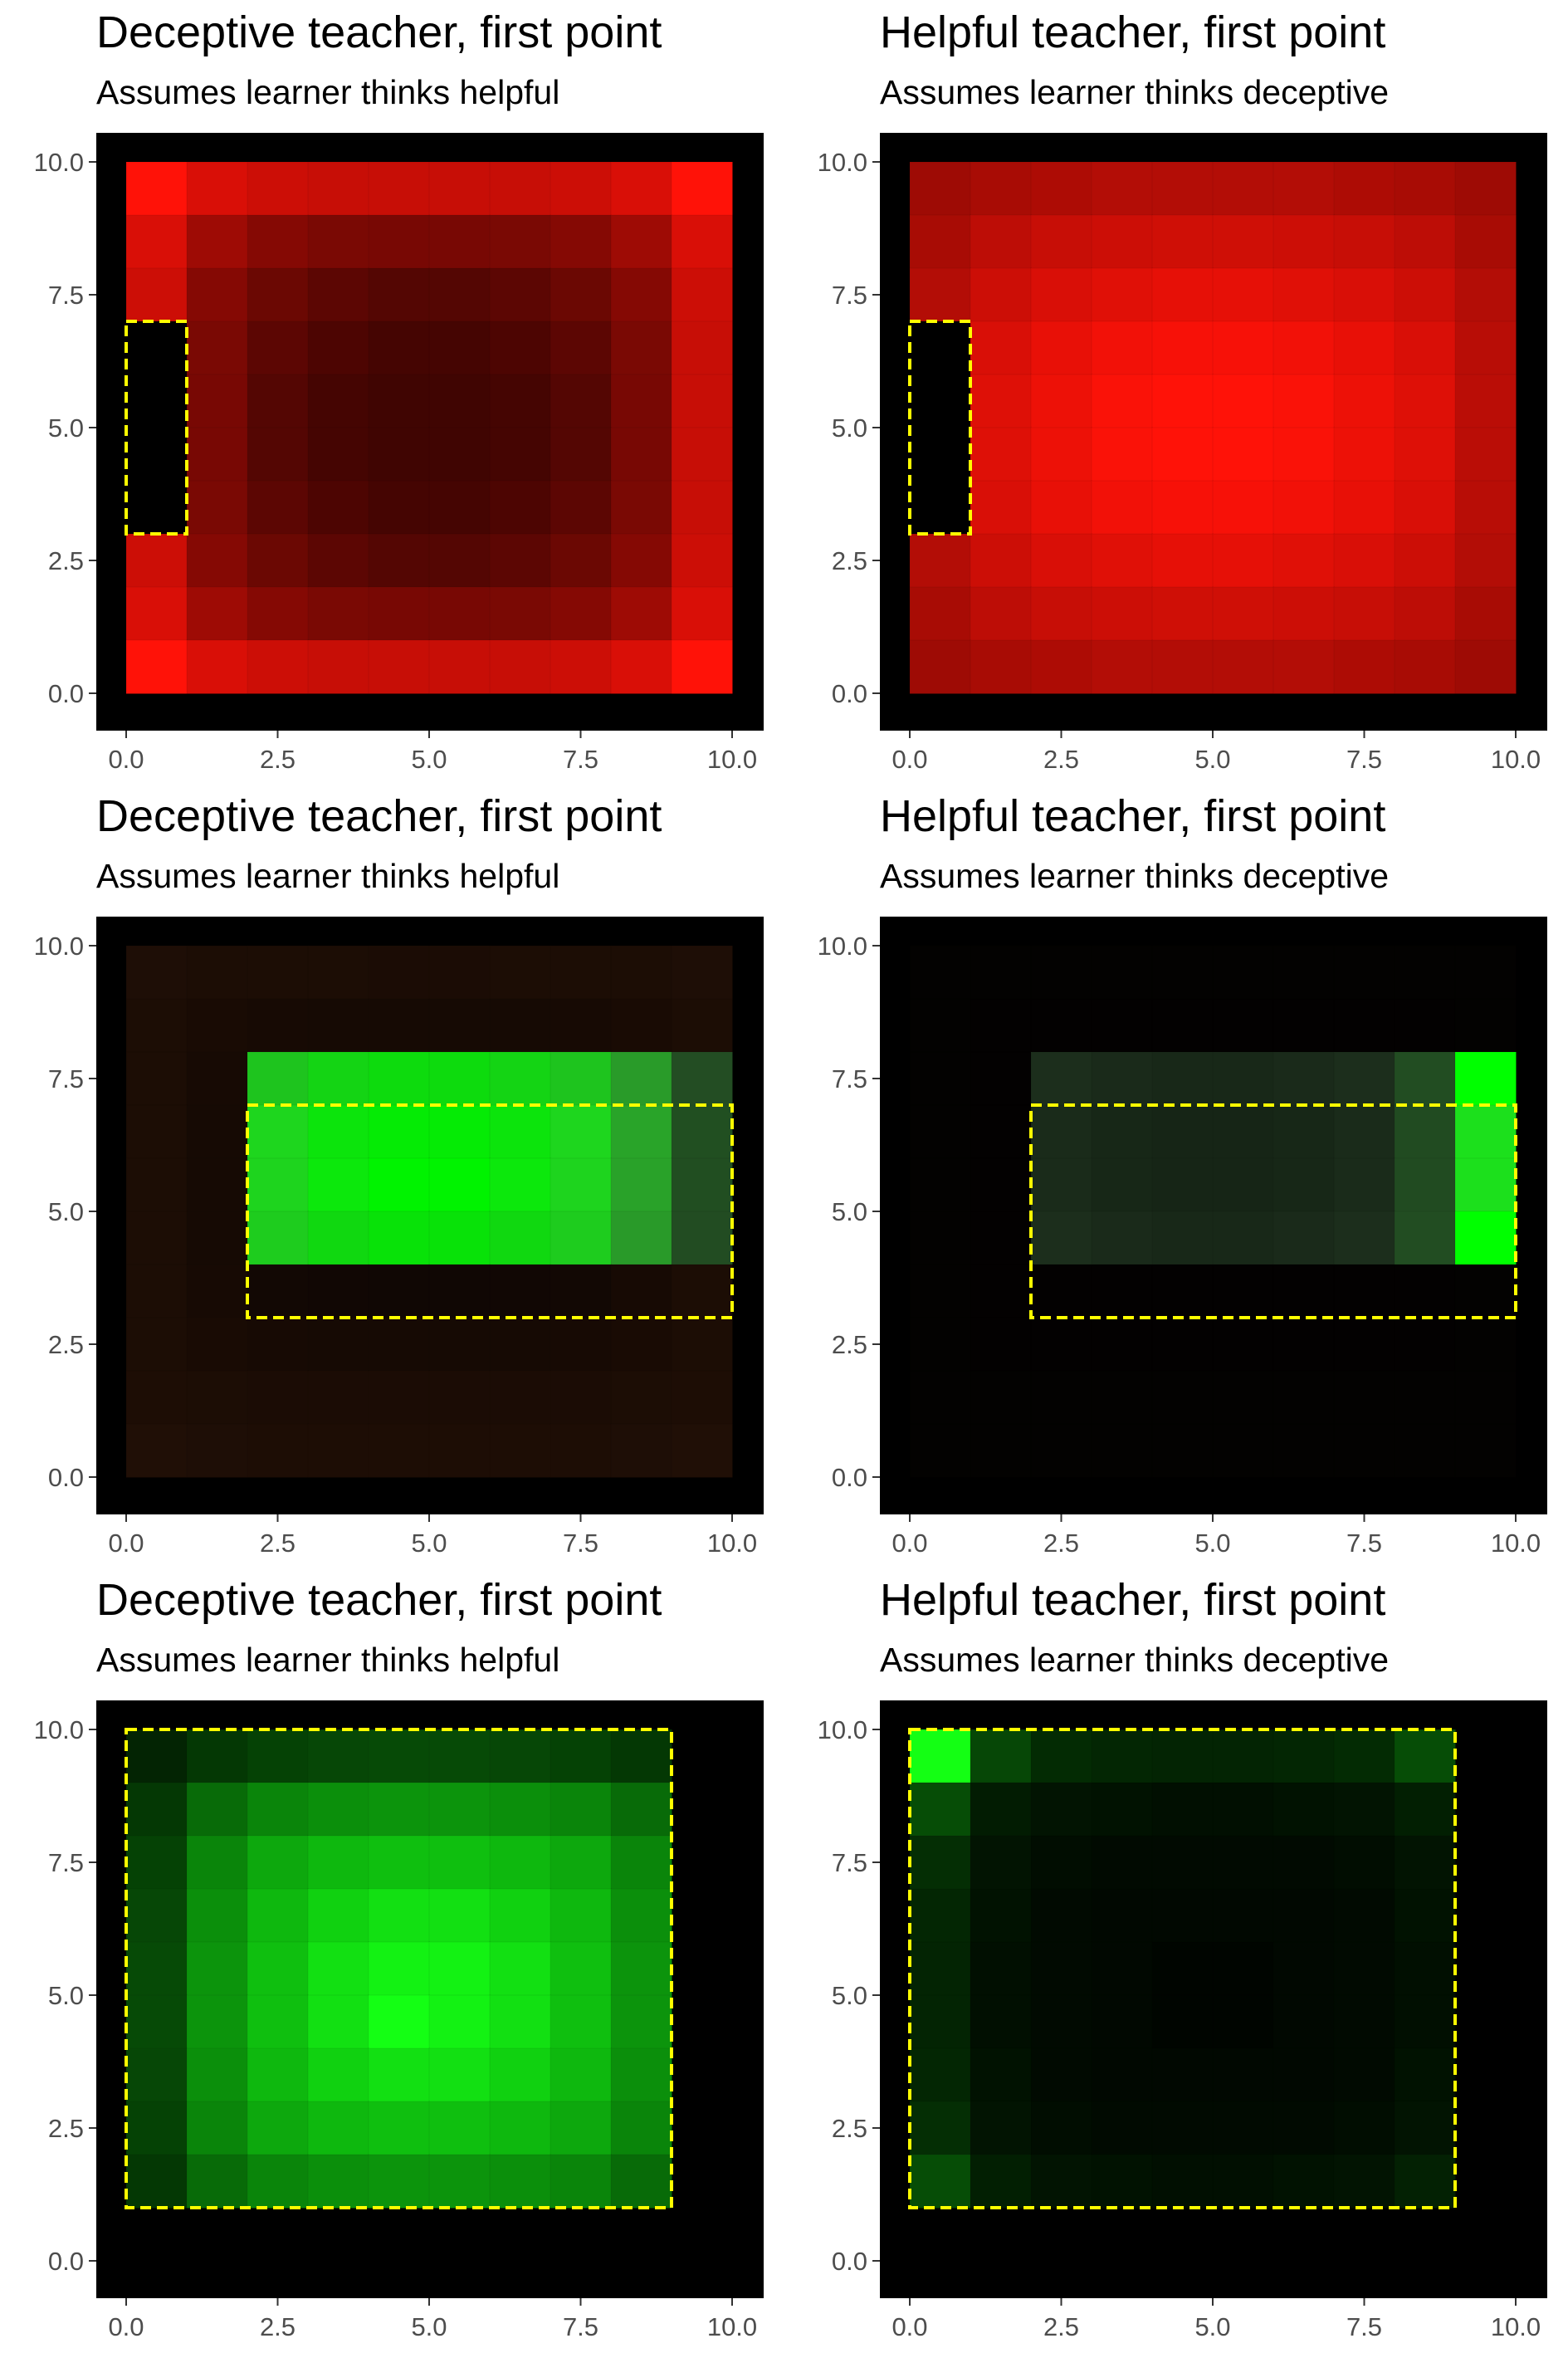 This screenshot has height=2353, width=1568. Describe the element at coordinates (66, 1078) in the screenshot. I see `y-tick-label: 7.5` at that location.